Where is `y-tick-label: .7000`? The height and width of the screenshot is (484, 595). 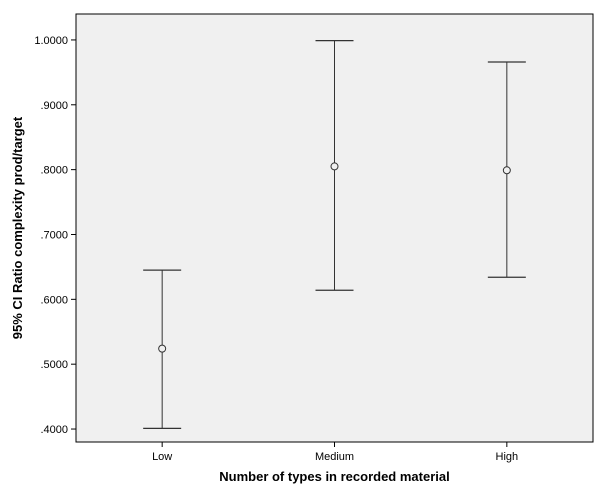 y-tick-label: .7000 is located at coordinates (54, 235).